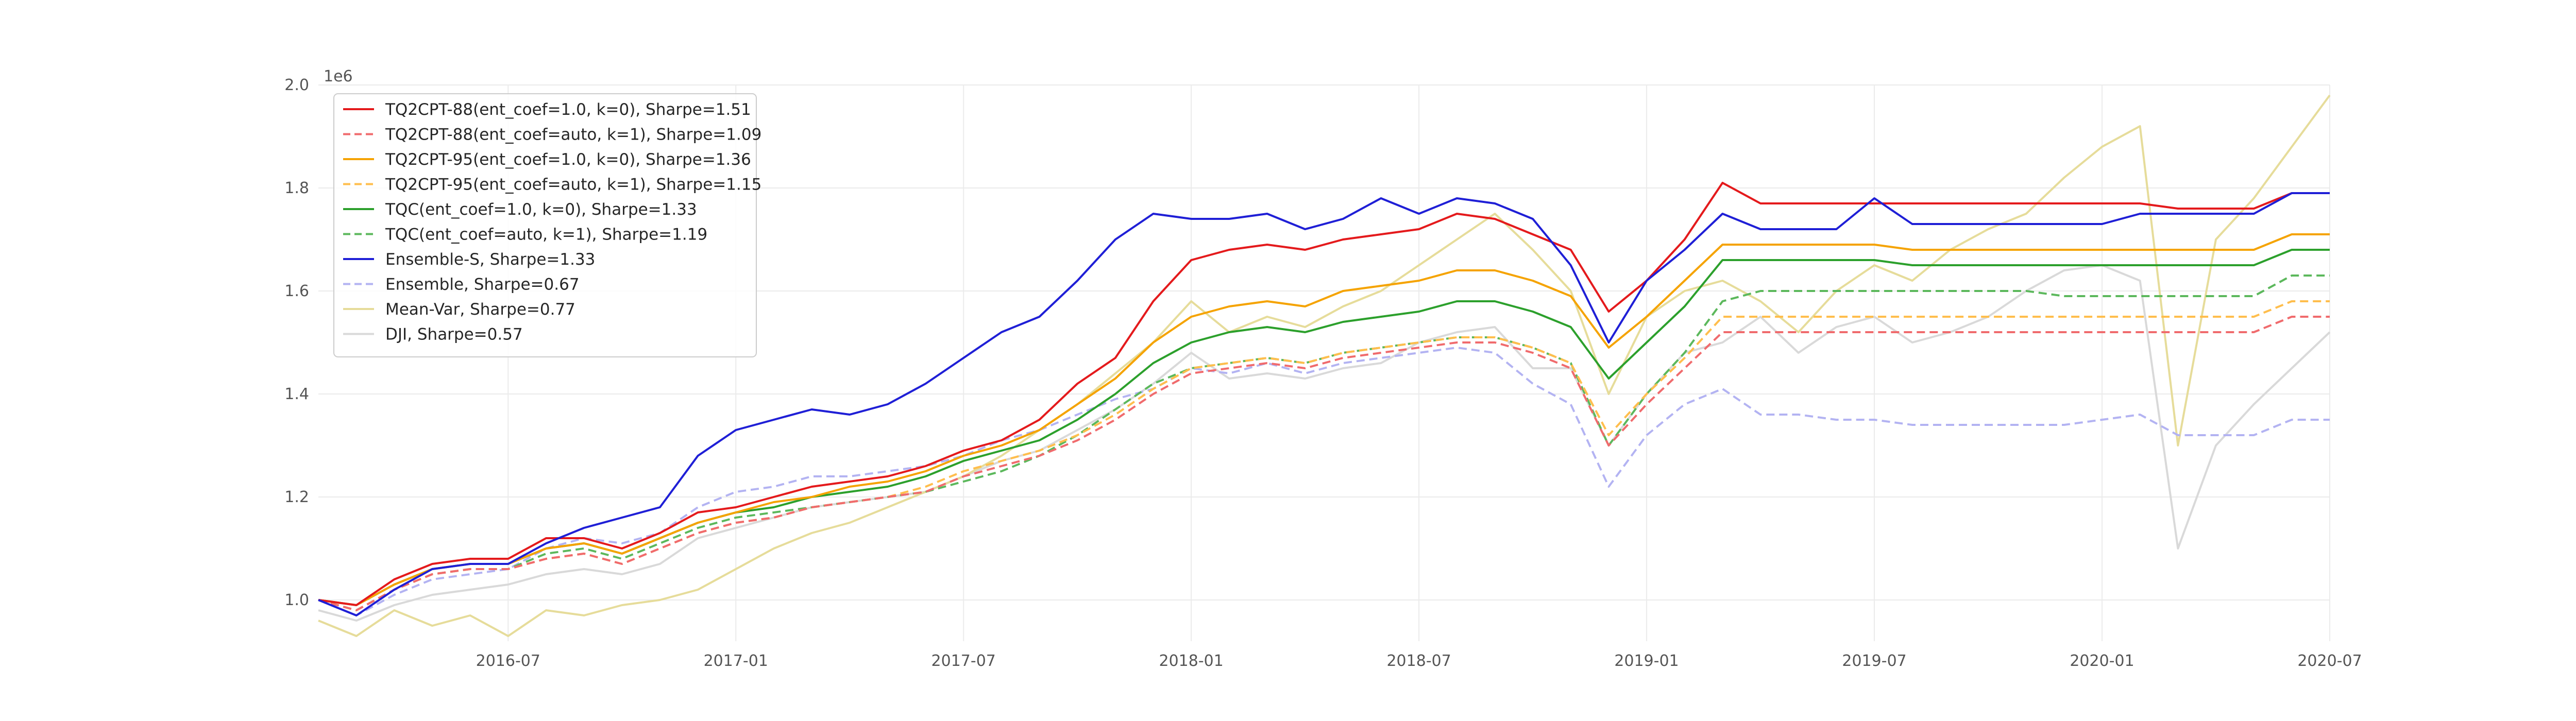  What do you see at coordinates (1874, 661) in the screenshot?
I see `x-tick-label: 2019-07` at bounding box center [1874, 661].